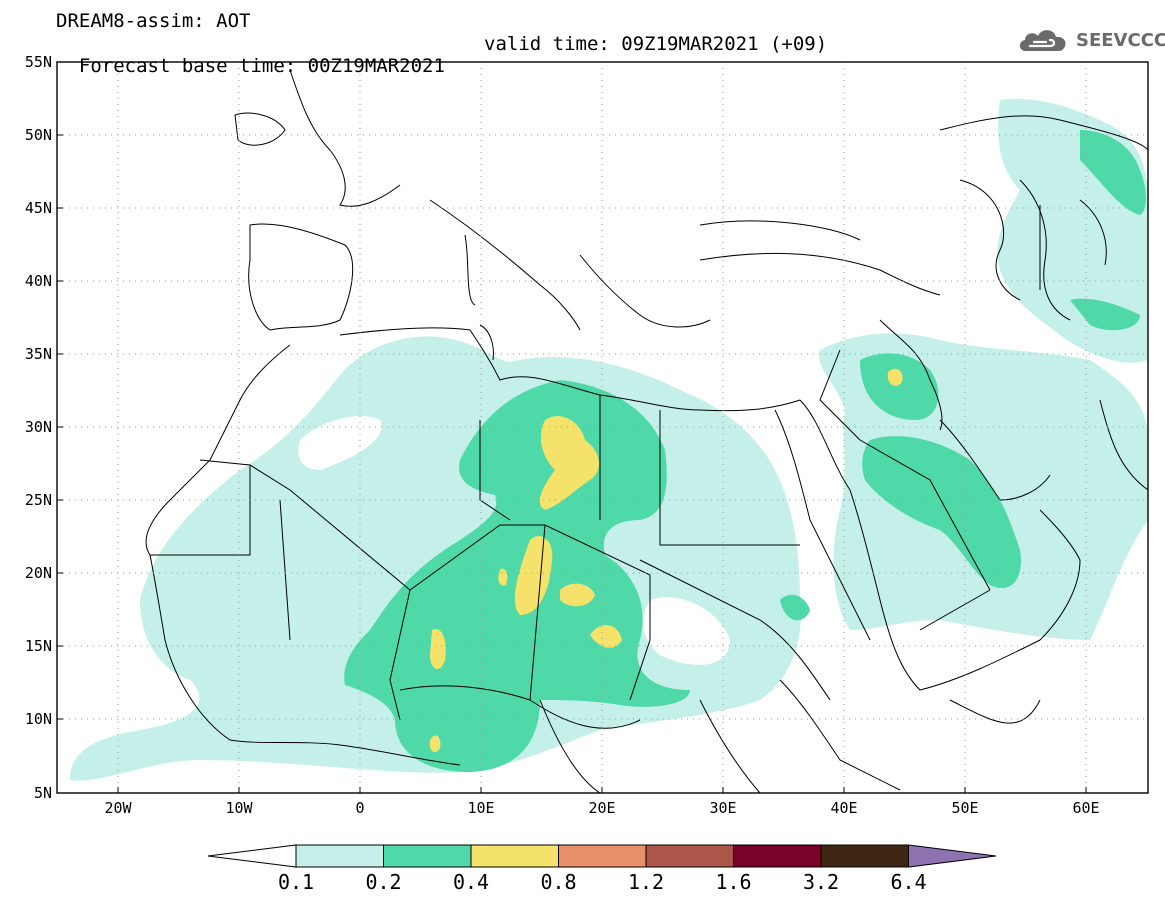 The image size is (1165, 905). What do you see at coordinates (38, 500) in the screenshot?
I see `lat-label: 25N` at bounding box center [38, 500].